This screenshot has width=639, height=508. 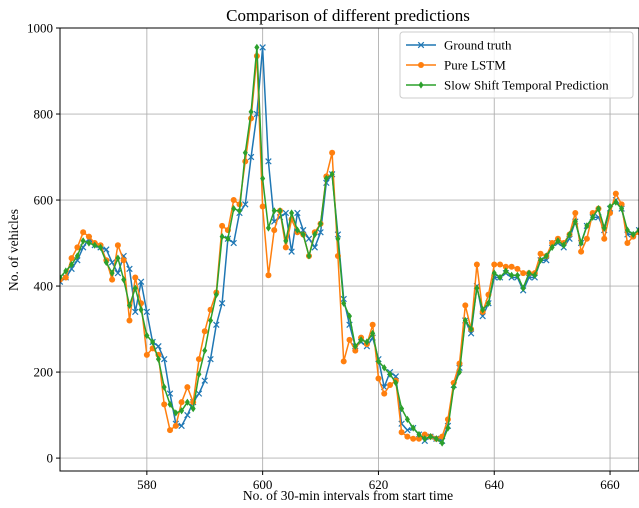 I want to click on y-tick-label: 1000, so click(x=40, y=28).